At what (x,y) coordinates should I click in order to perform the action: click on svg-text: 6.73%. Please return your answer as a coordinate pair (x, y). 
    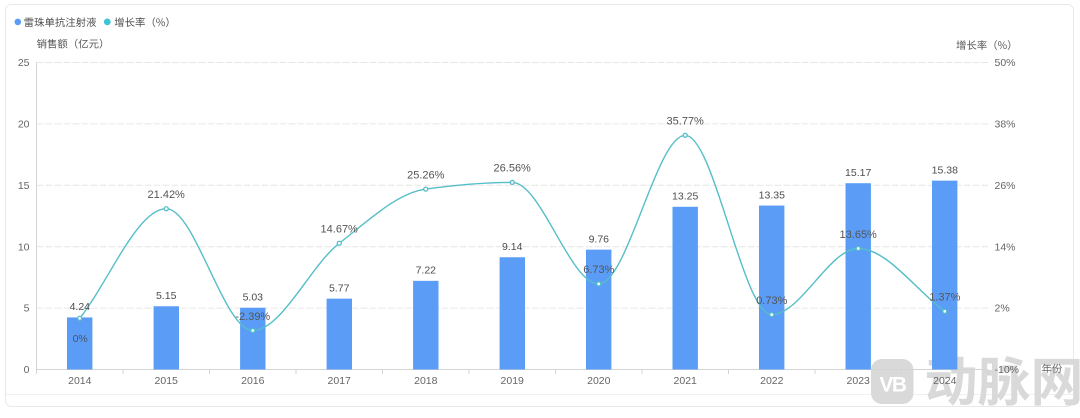
    Looking at the image, I should click on (598, 270).